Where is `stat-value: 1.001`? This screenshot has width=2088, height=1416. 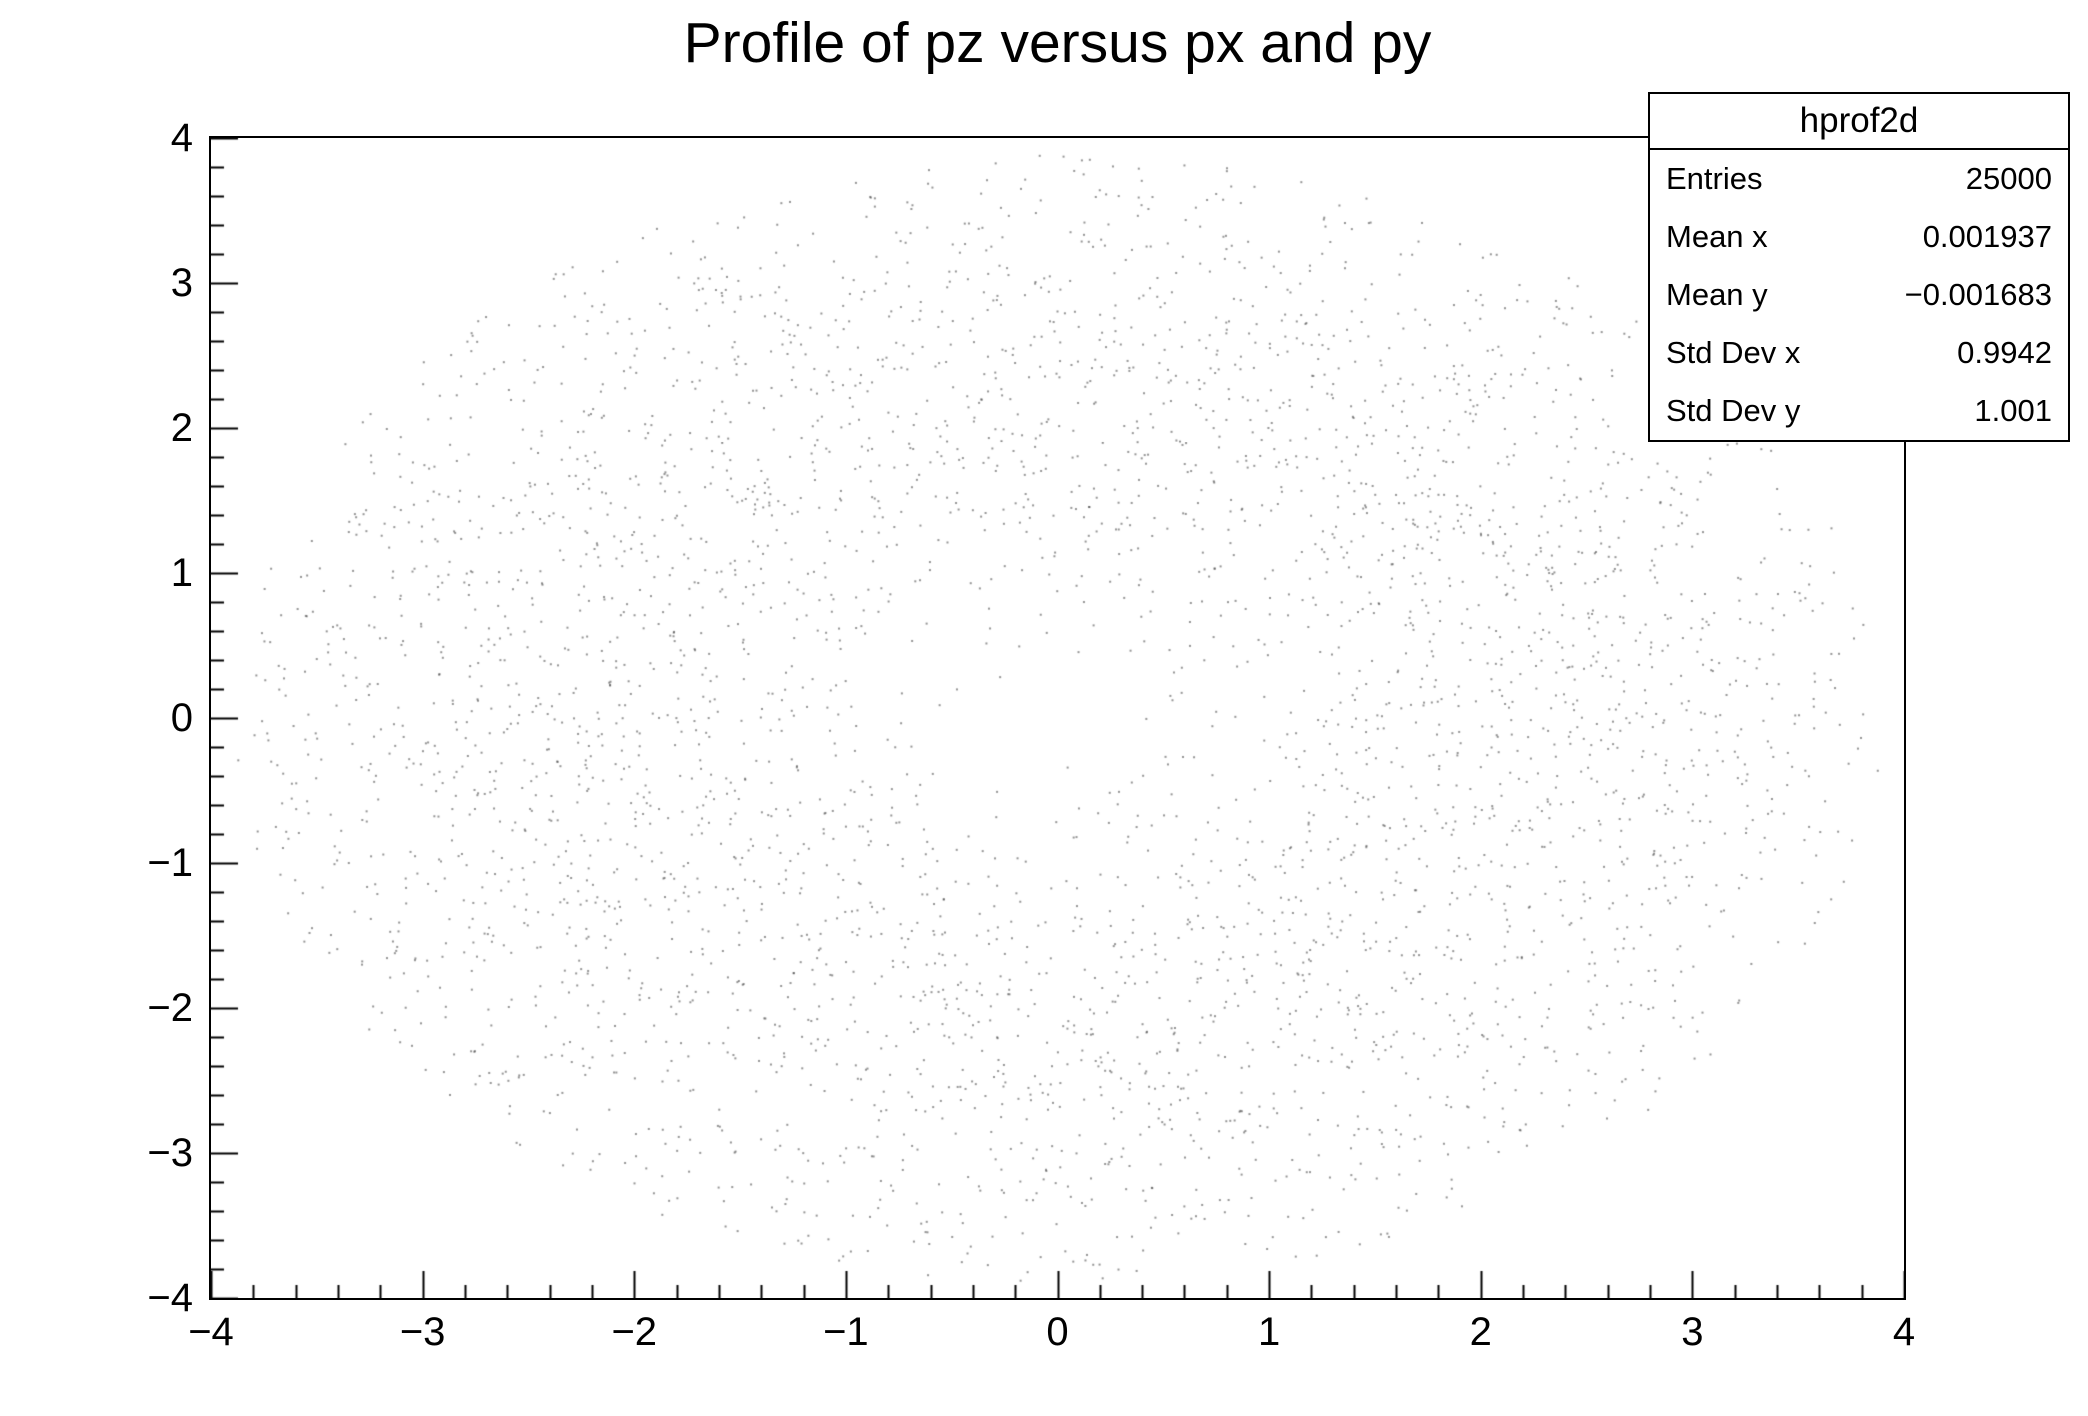 stat-value: 1.001 is located at coordinates (2013, 410).